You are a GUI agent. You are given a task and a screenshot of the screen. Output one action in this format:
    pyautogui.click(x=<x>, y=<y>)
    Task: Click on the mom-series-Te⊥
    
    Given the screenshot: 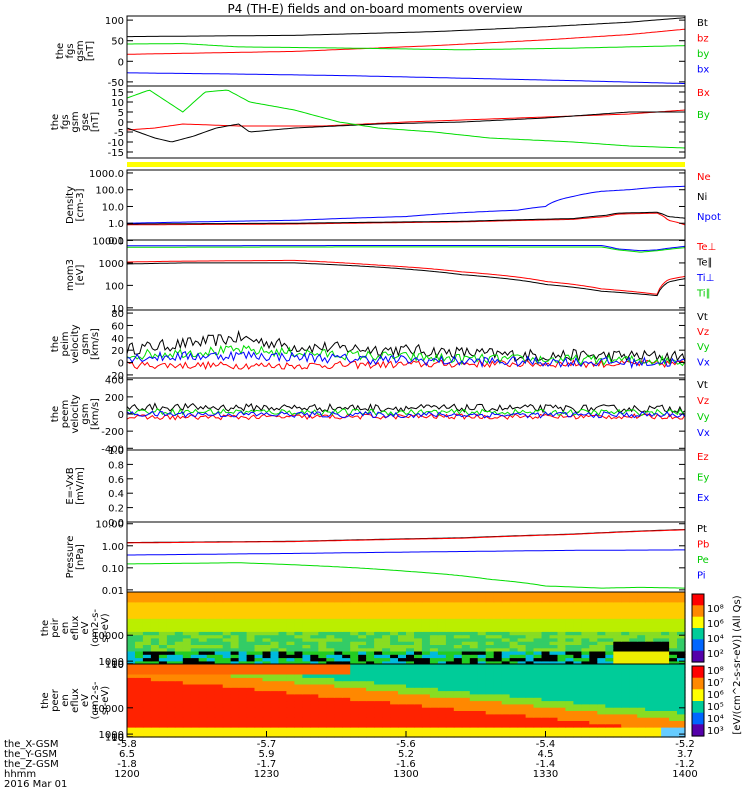 What is the action you would take?
    pyautogui.click(x=406, y=277)
    